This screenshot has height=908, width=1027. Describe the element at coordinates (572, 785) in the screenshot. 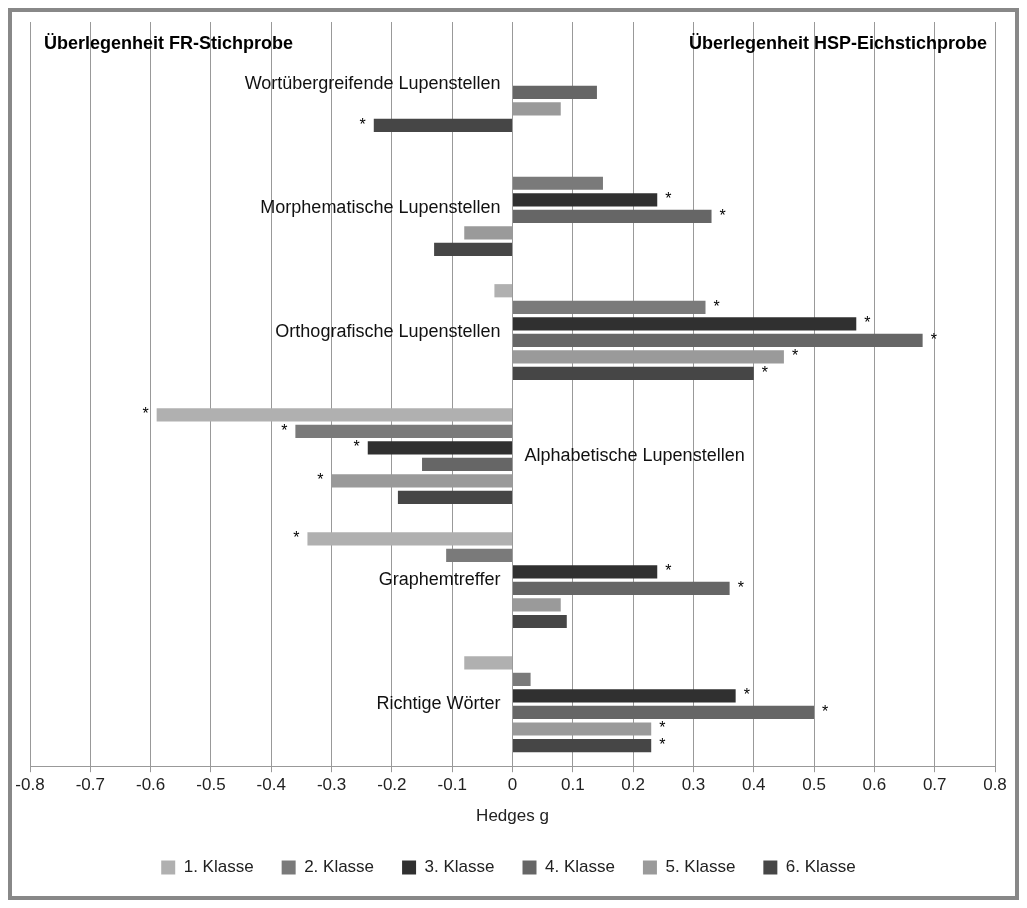

I see `x-tick-label: 0.1` at that location.